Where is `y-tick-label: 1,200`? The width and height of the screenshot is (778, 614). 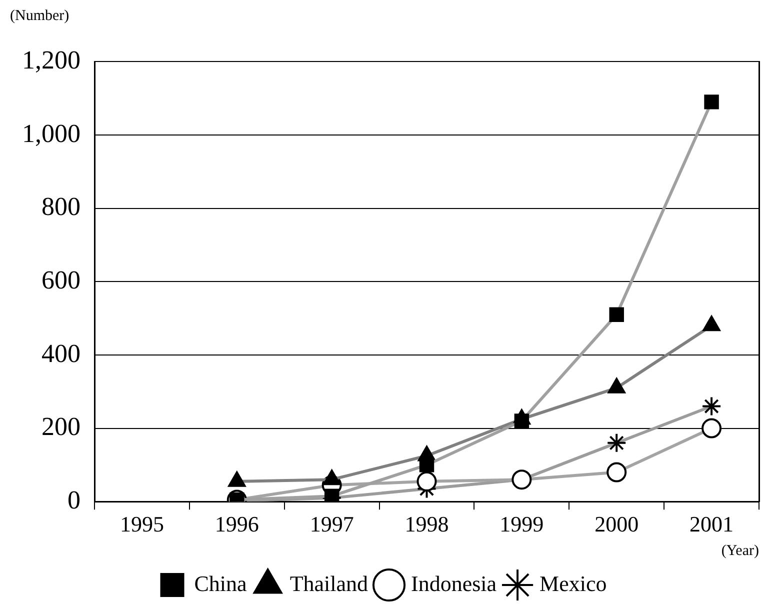 y-tick-label: 1,200 is located at coordinates (51, 59).